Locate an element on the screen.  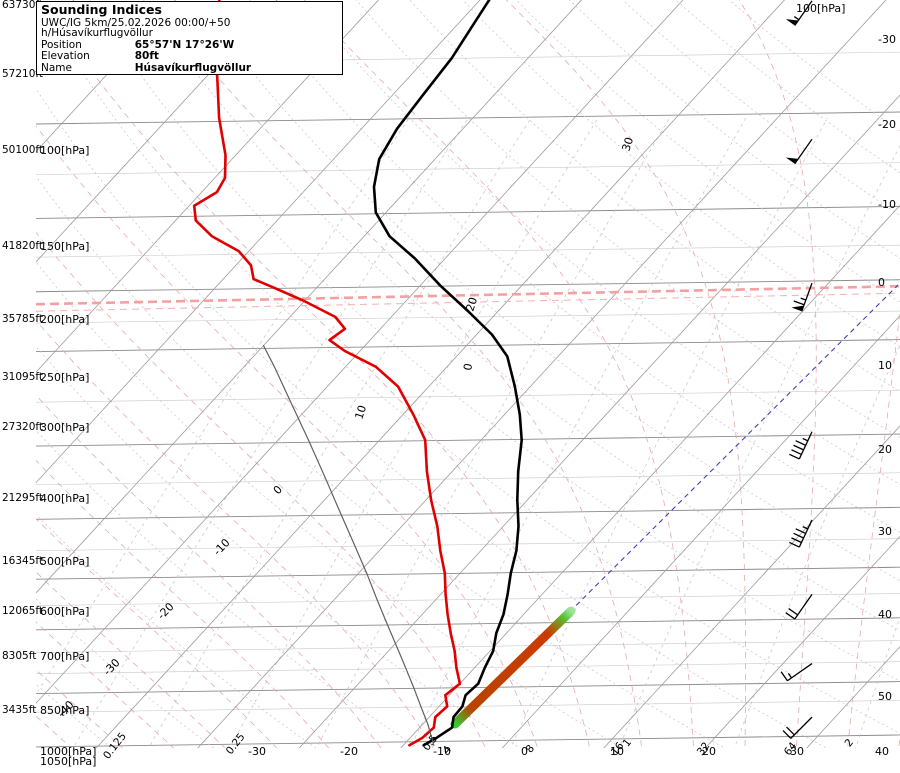
altitude-tick-label: 3435ft is located at coordinates (19, 710).